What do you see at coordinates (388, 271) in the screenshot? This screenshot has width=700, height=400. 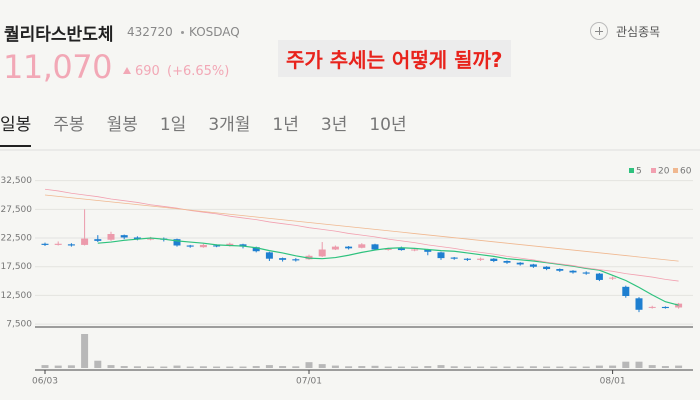 I see `ma-line` at bounding box center [388, 271].